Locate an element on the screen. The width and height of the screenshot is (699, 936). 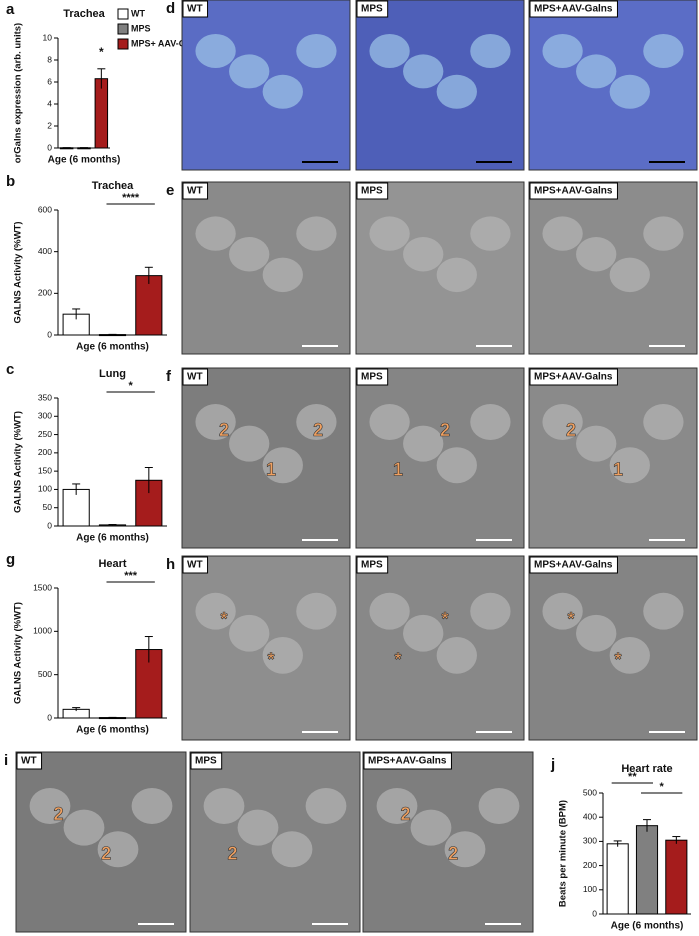
panel-letter: i is located at coordinates (6, 760).